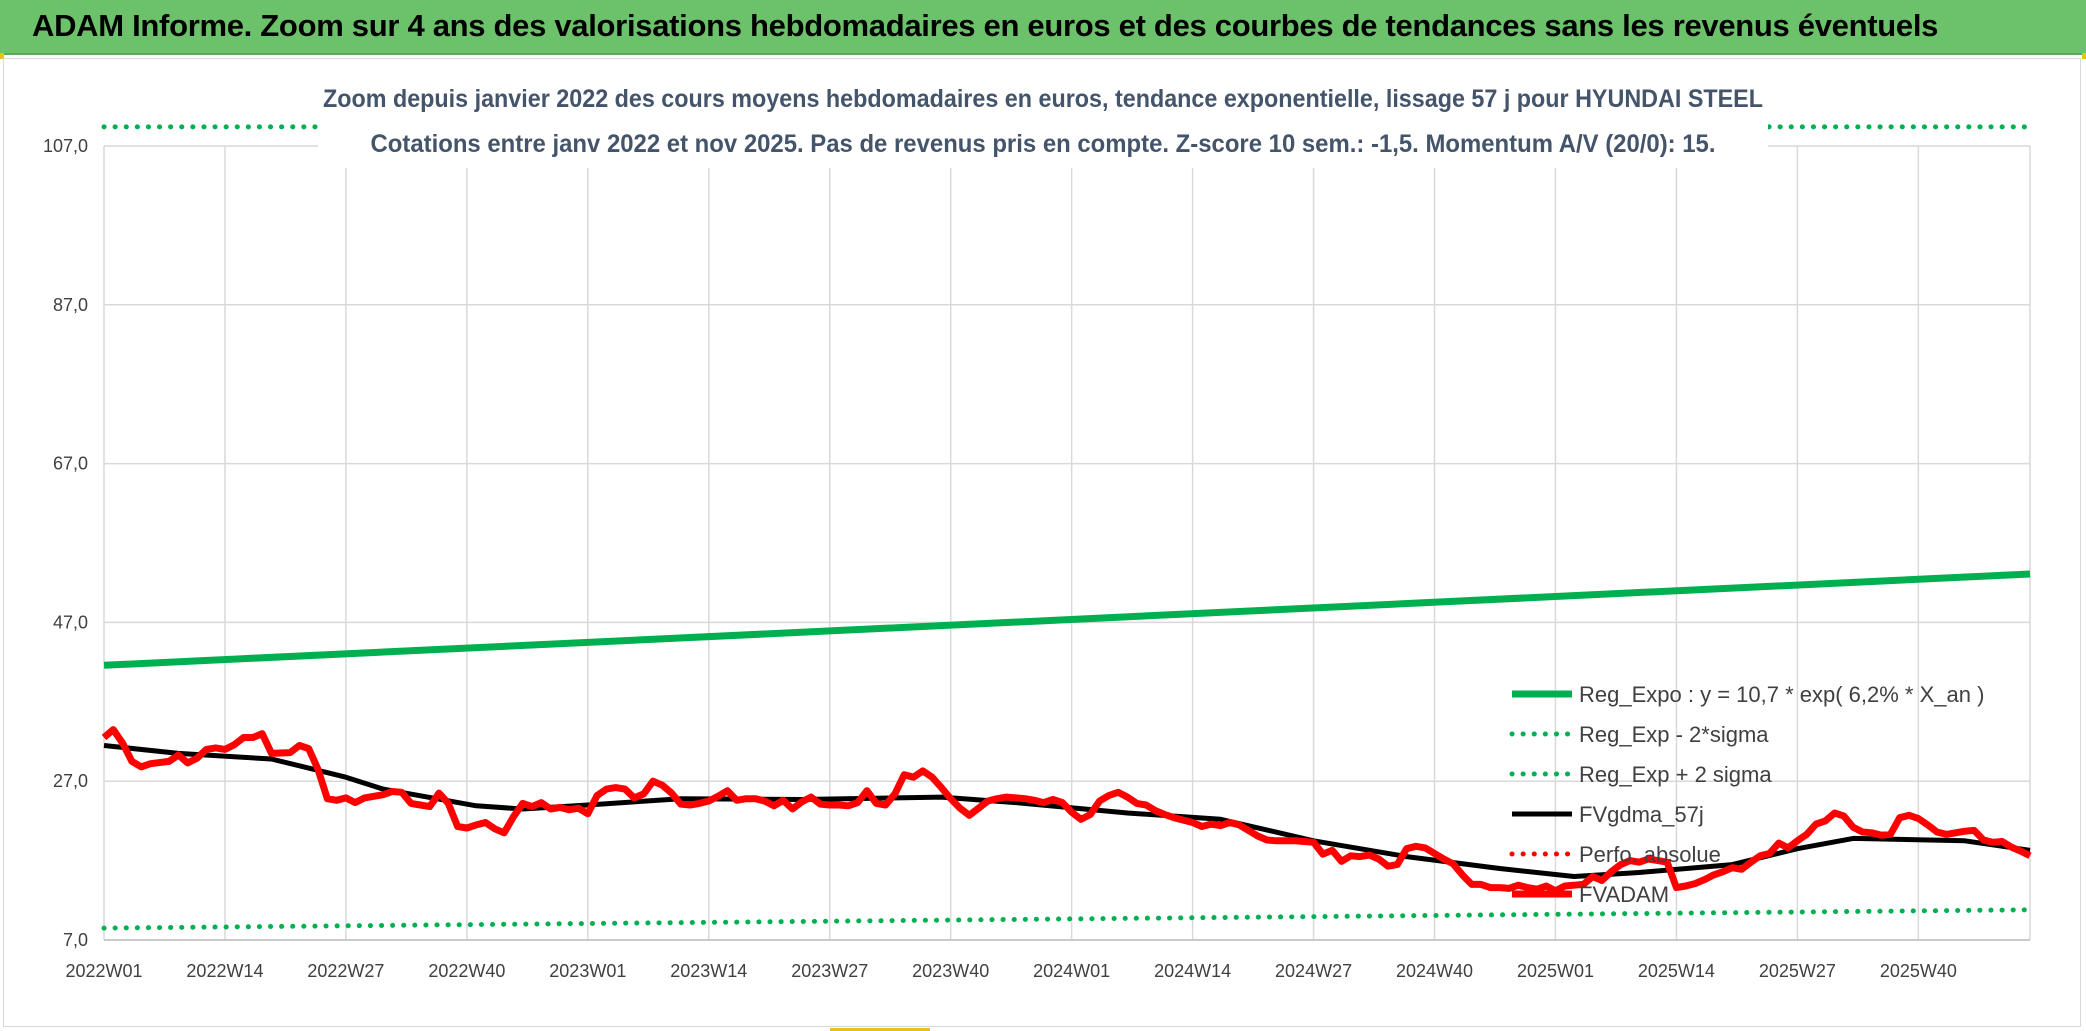 This screenshot has height=1031, width=2086. Describe the element at coordinates (103, 971) in the screenshot. I see `x-tick-label: 2022W01` at that location.